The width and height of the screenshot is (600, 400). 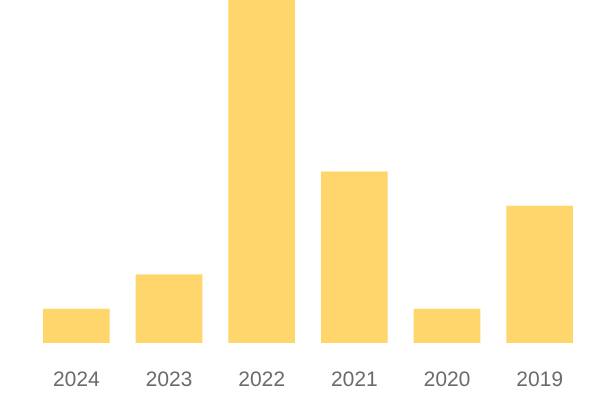 I want to click on x-tick-label: 2023, so click(x=169, y=379).